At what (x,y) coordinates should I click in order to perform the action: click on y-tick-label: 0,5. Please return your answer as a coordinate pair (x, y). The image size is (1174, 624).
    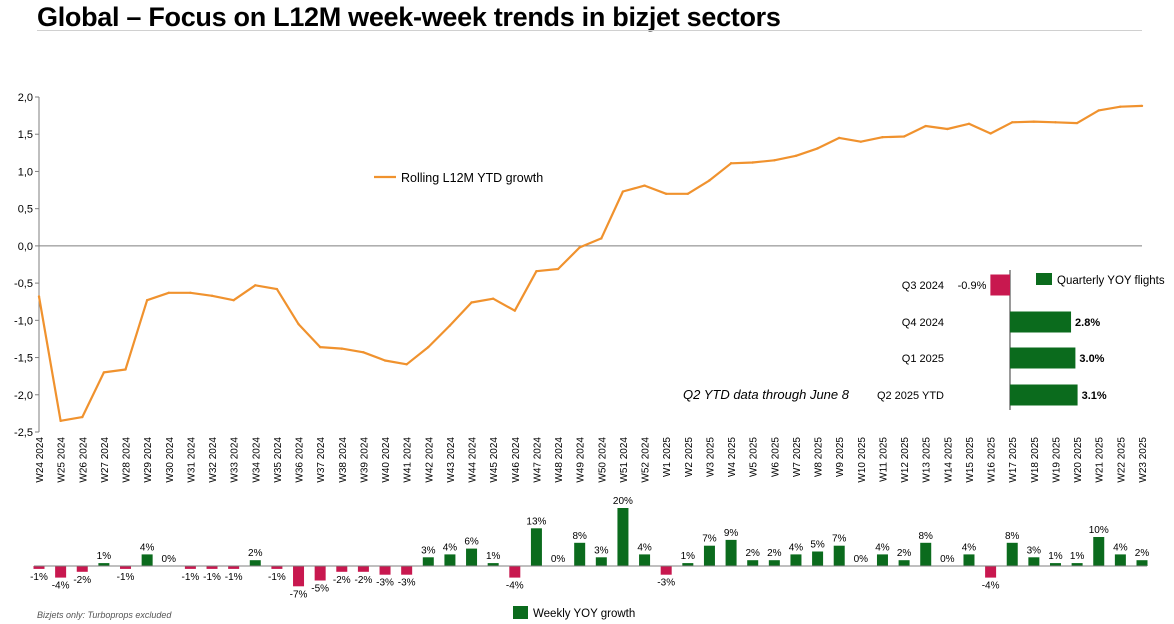
    Looking at the image, I should click on (25, 210).